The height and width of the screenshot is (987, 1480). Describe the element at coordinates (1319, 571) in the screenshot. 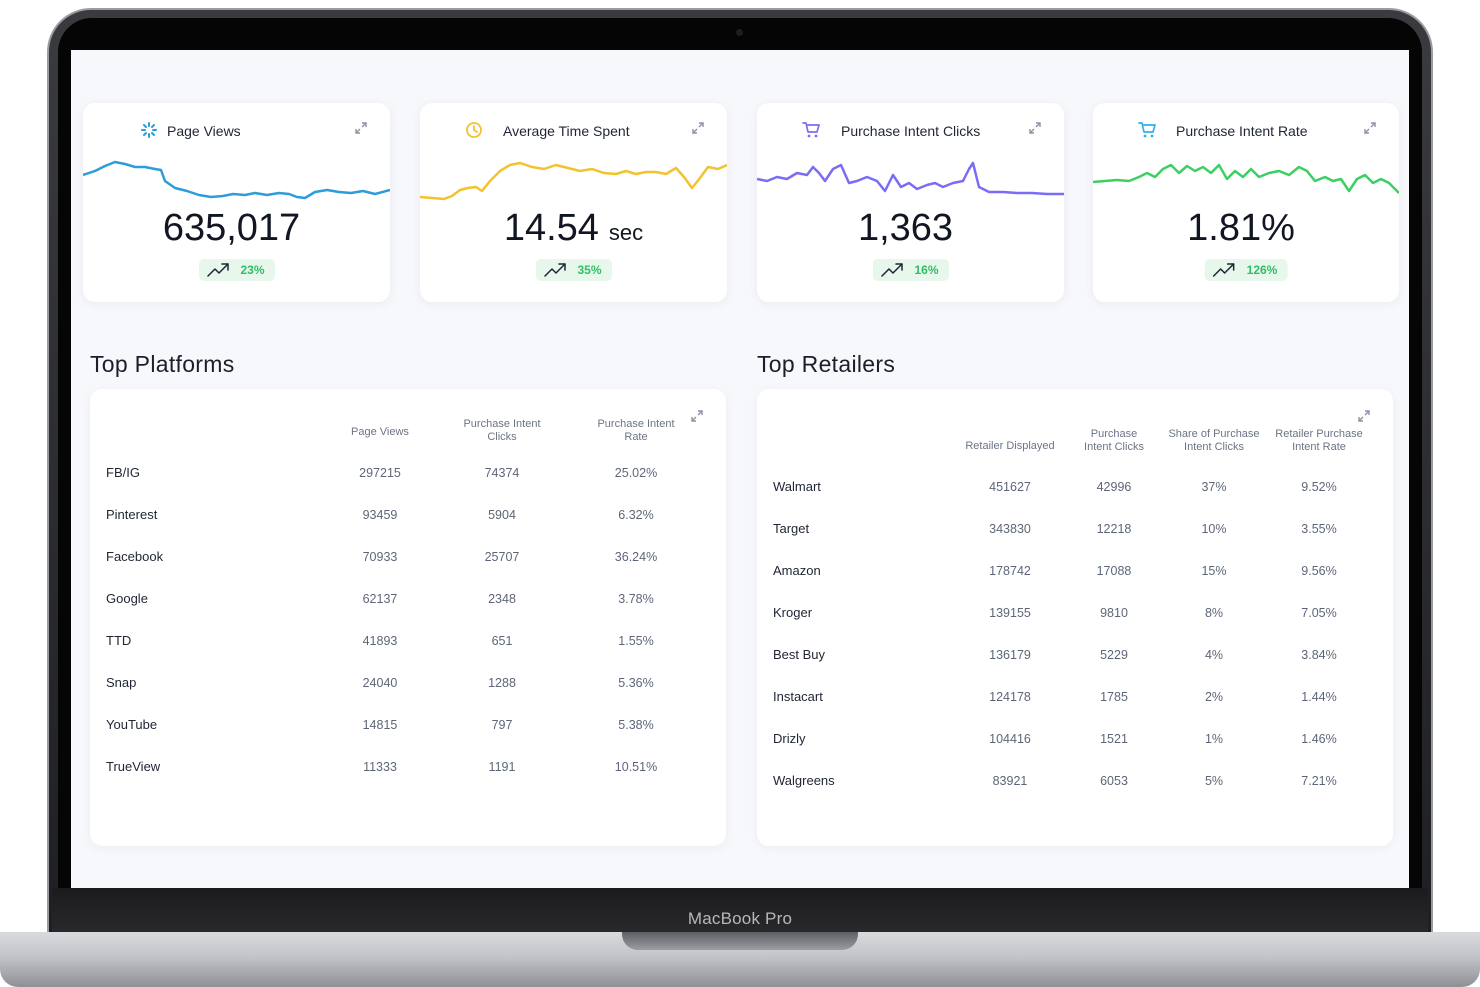

I see `table-cell: 9.56%` at that location.